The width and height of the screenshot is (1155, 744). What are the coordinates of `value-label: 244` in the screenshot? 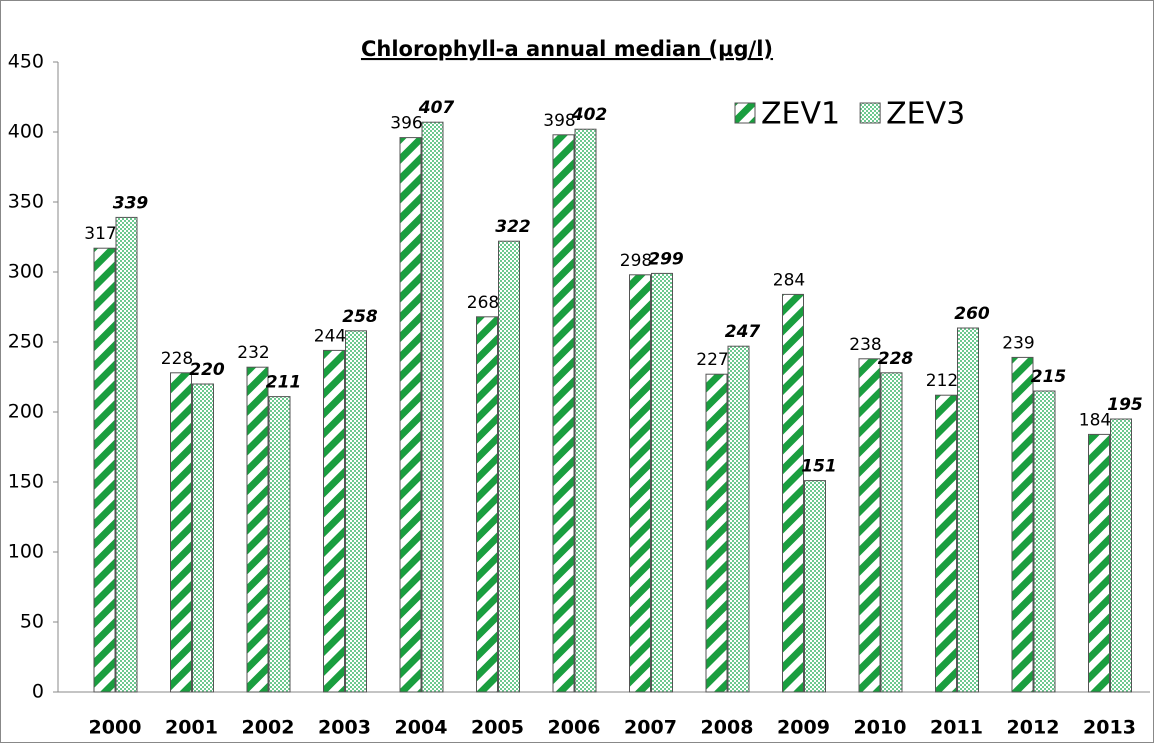 It's located at (330, 336).